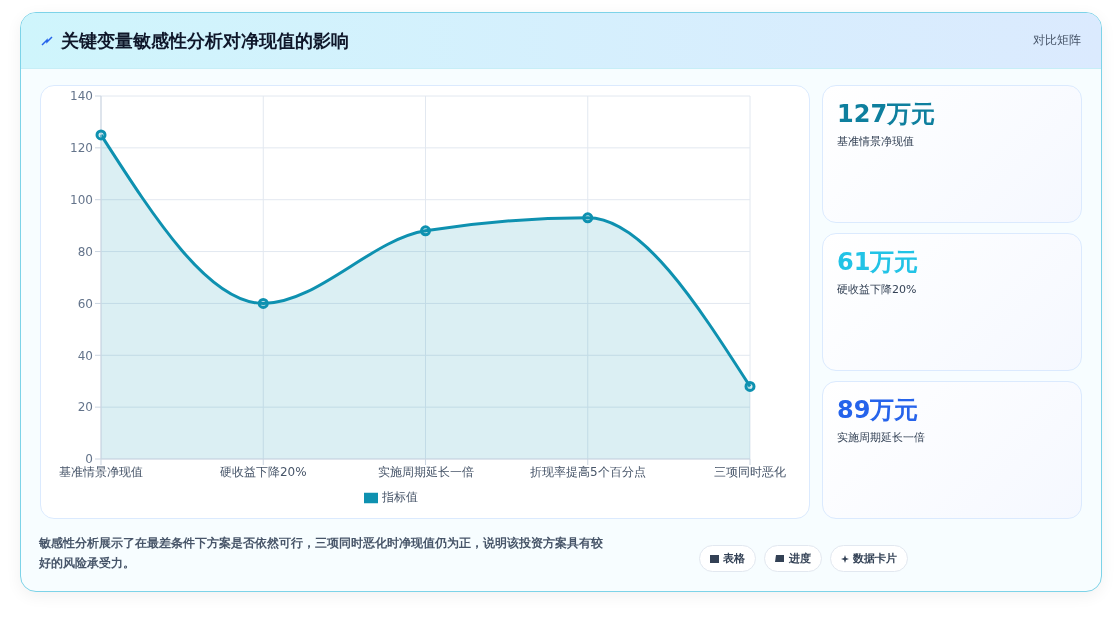  What do you see at coordinates (727, 558) in the screenshot?
I see `text: 表格` at bounding box center [727, 558].